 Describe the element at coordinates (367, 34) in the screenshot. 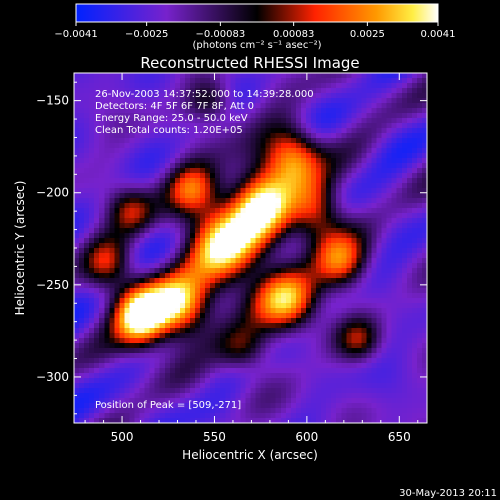

I see `colorbar-tick-label: 0.0025` at that location.